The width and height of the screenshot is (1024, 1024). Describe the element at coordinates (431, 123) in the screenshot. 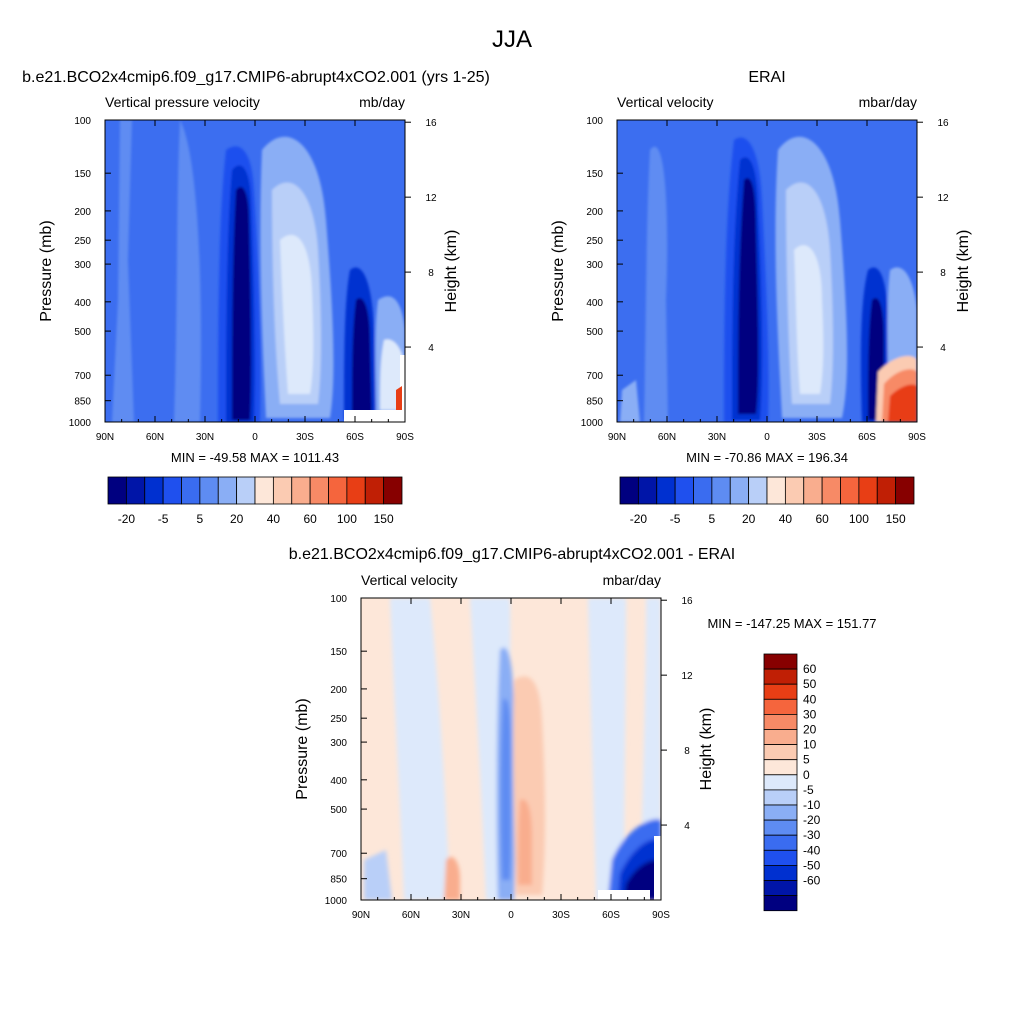

I see `model-y2tick-label: 16` at that location.